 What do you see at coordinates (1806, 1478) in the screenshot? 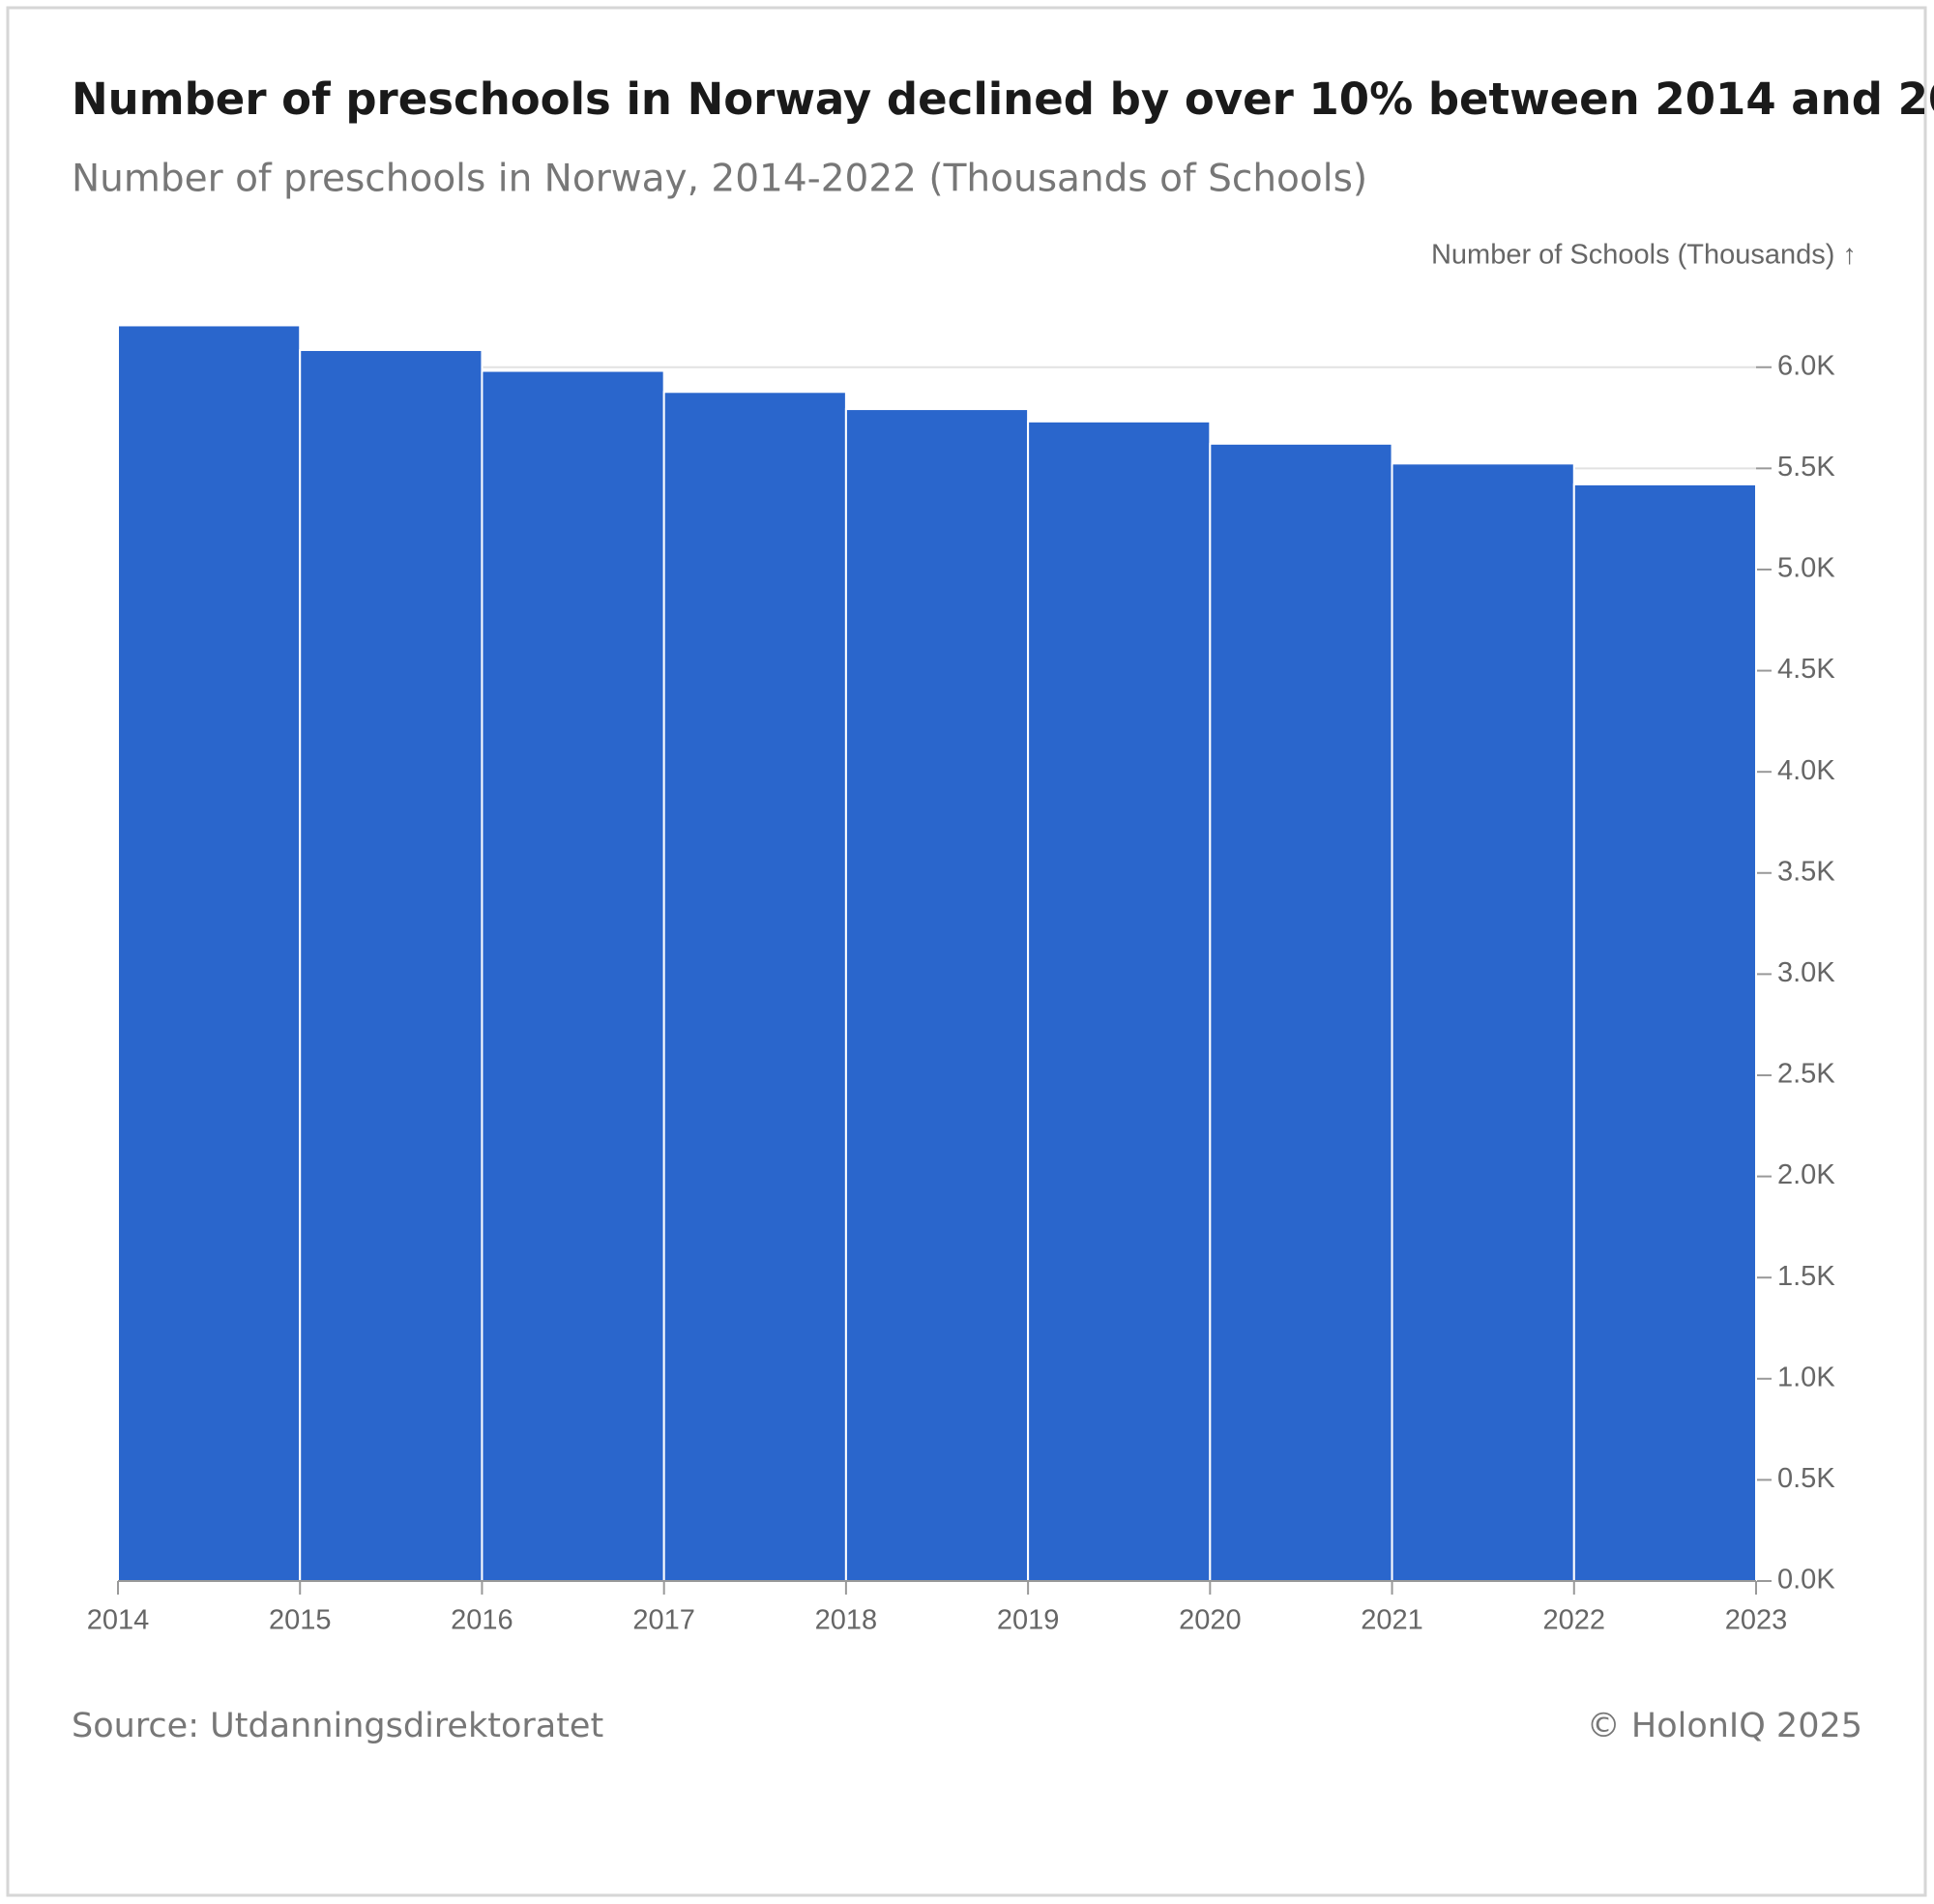
I see `y-tick-label: 0.5K` at bounding box center [1806, 1478].